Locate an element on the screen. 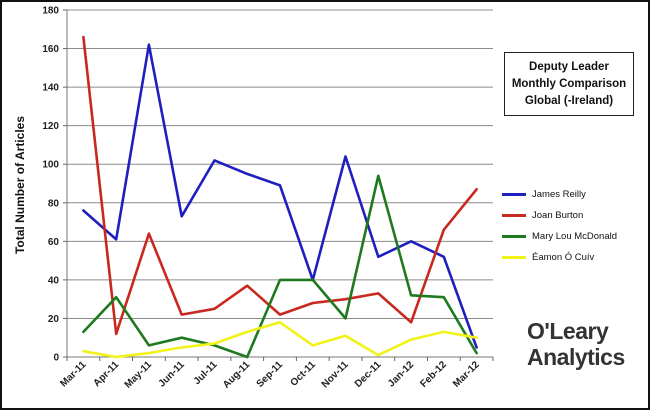 The height and width of the screenshot is (410, 650). chart-title-line-2: Monthly Comparison is located at coordinates (569, 83).